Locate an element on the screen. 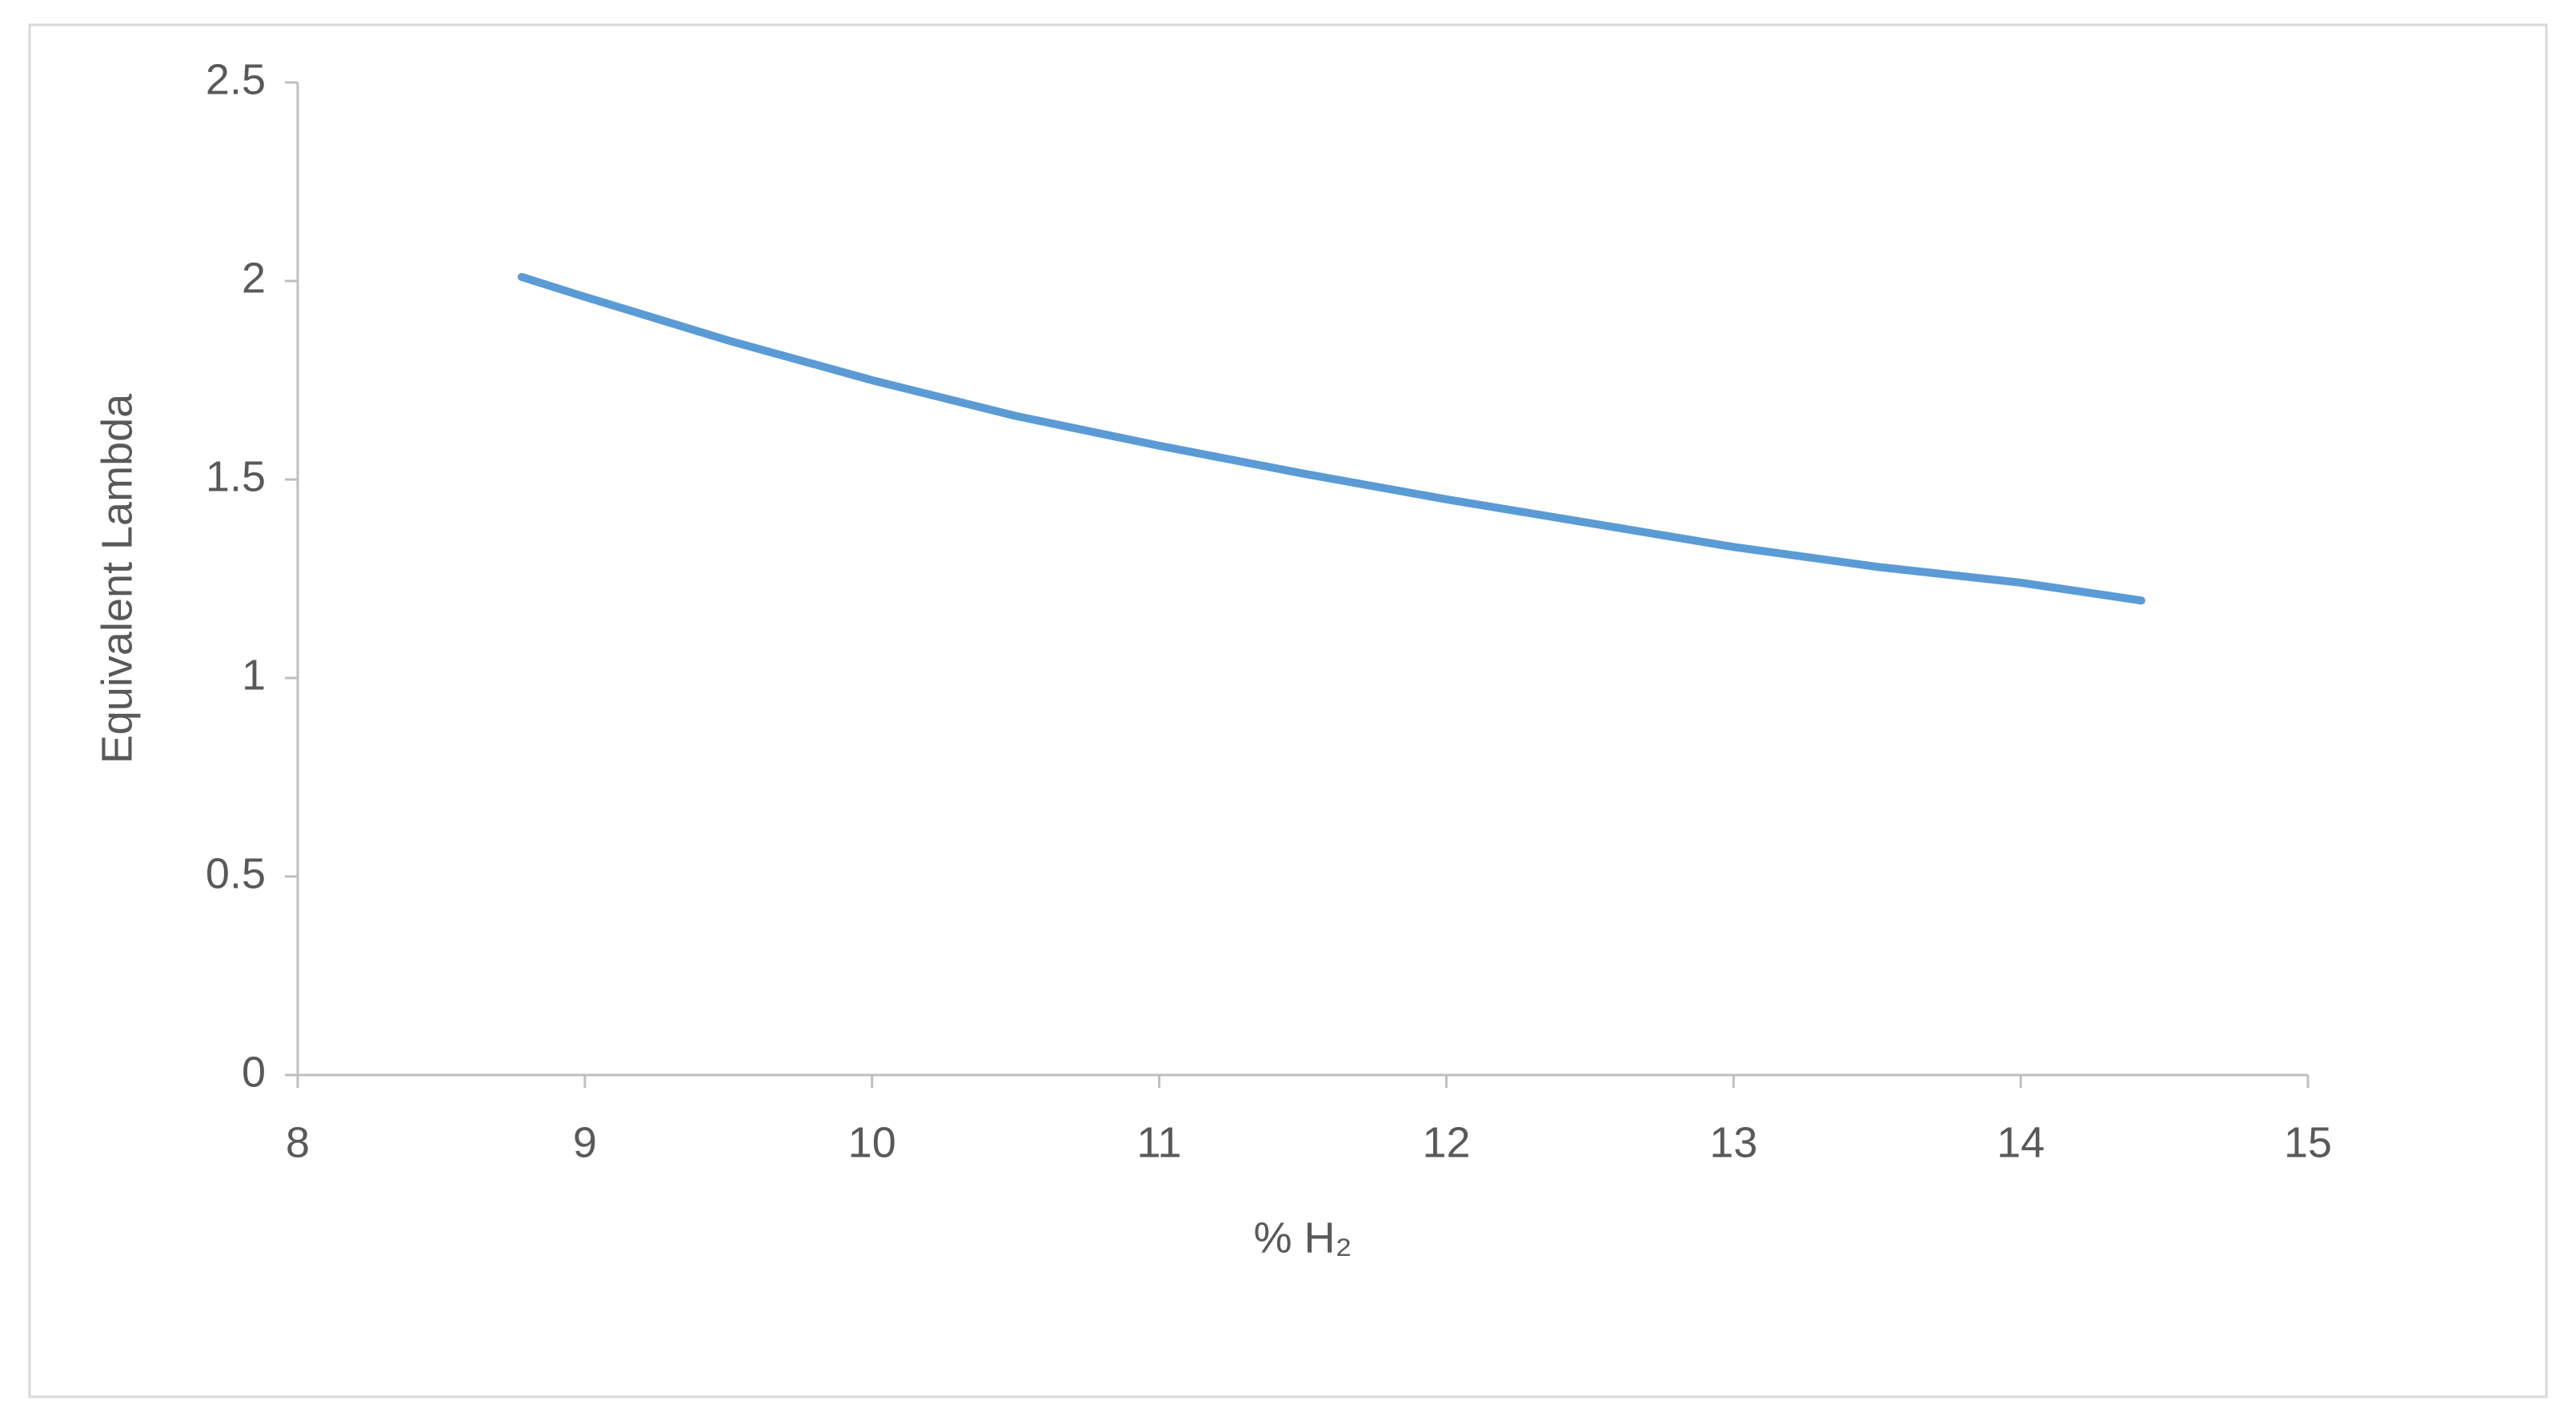 The height and width of the screenshot is (1420, 2576). y-tick-label: 2 is located at coordinates (254, 278).